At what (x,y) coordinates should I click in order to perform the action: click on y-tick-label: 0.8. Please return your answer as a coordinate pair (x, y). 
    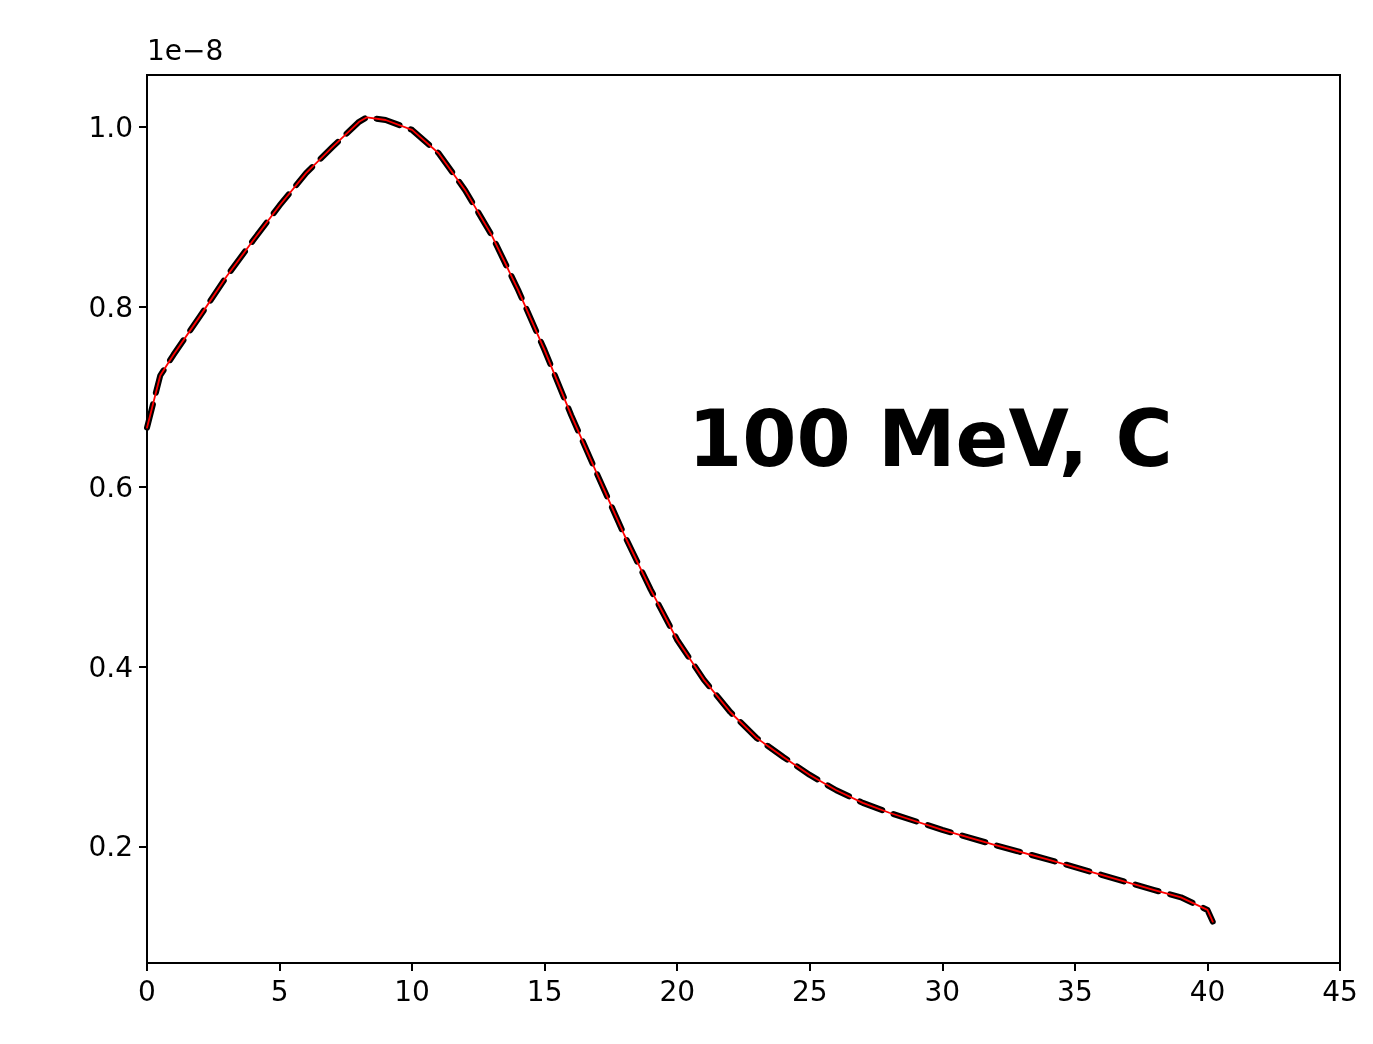
    Looking at the image, I should click on (110, 307).